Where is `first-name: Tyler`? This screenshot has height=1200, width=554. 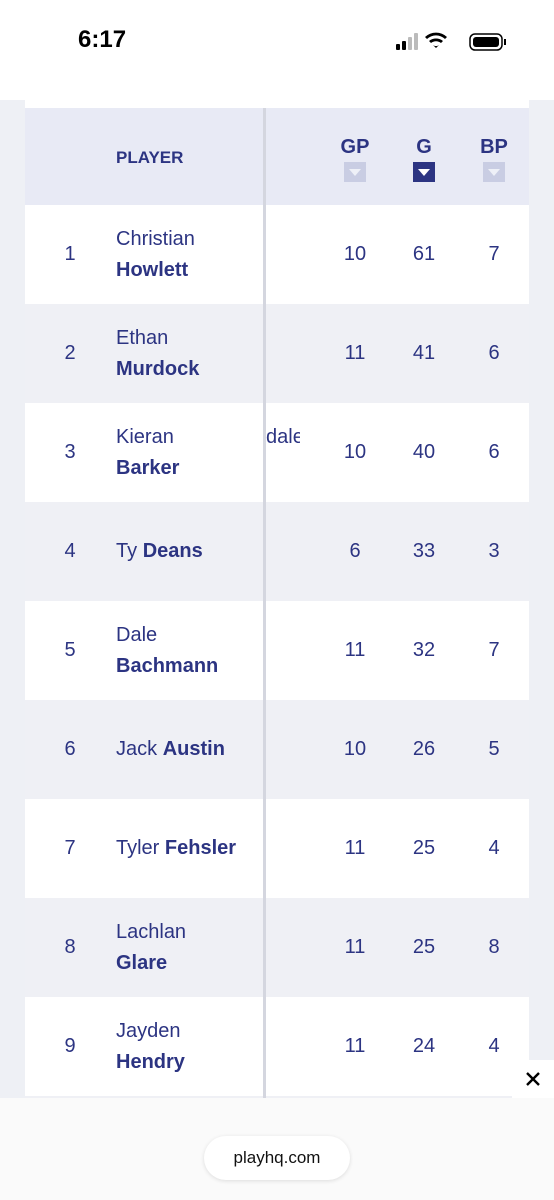 first-name: Tyler is located at coordinates (138, 848).